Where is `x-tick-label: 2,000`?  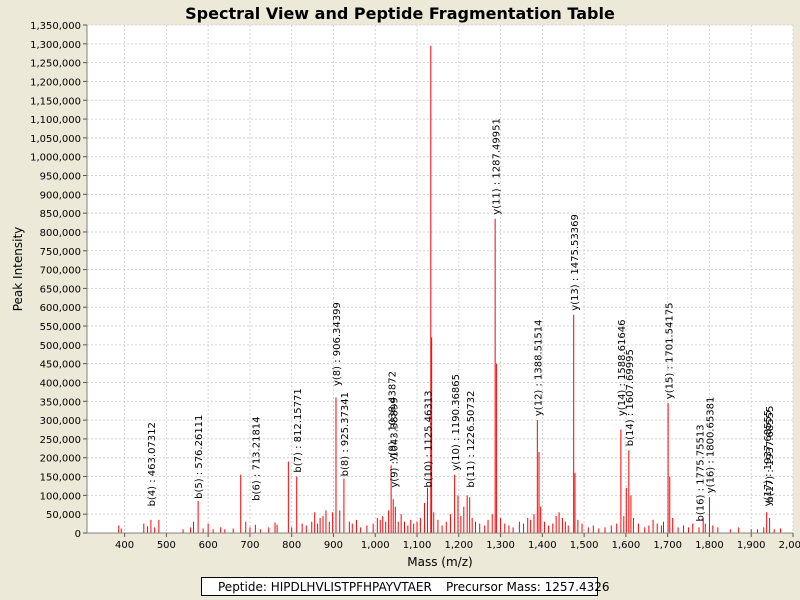 x-tick-label: 2,000 is located at coordinates (789, 545).